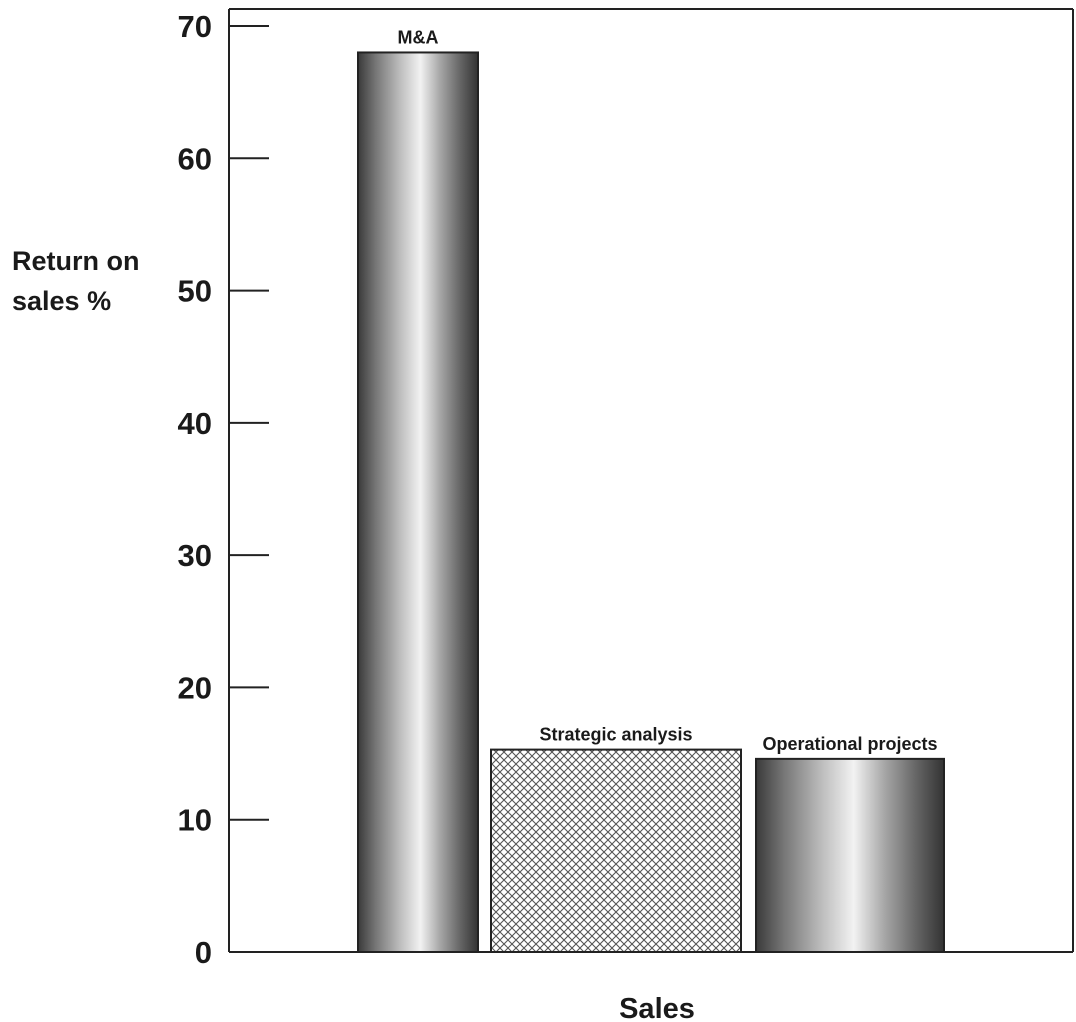  Describe the element at coordinates (61, 301) in the screenshot. I see `y-axis-title-line-2: sales %` at that location.